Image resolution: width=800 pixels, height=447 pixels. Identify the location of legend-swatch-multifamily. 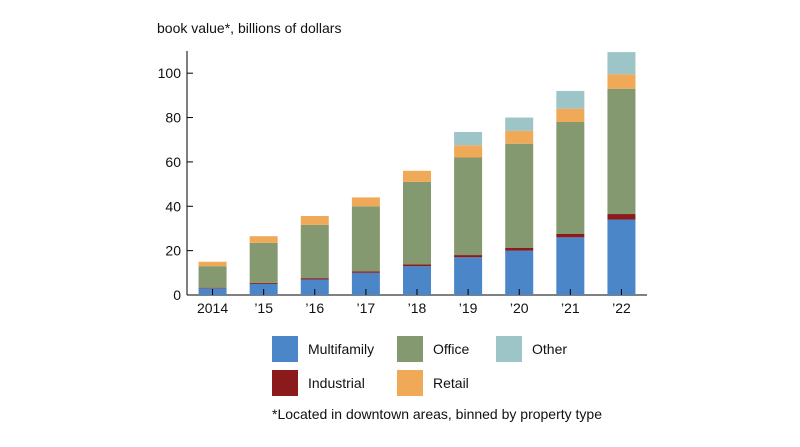
(285, 349).